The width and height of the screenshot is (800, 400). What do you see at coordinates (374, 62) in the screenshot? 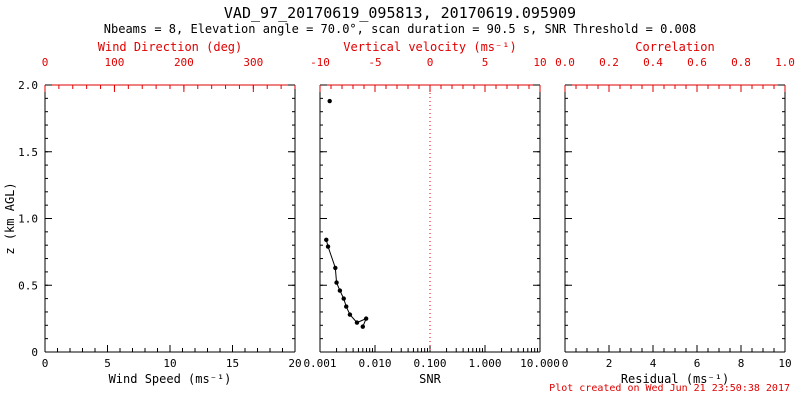
I see `top-tick-label: -5` at bounding box center [374, 62].